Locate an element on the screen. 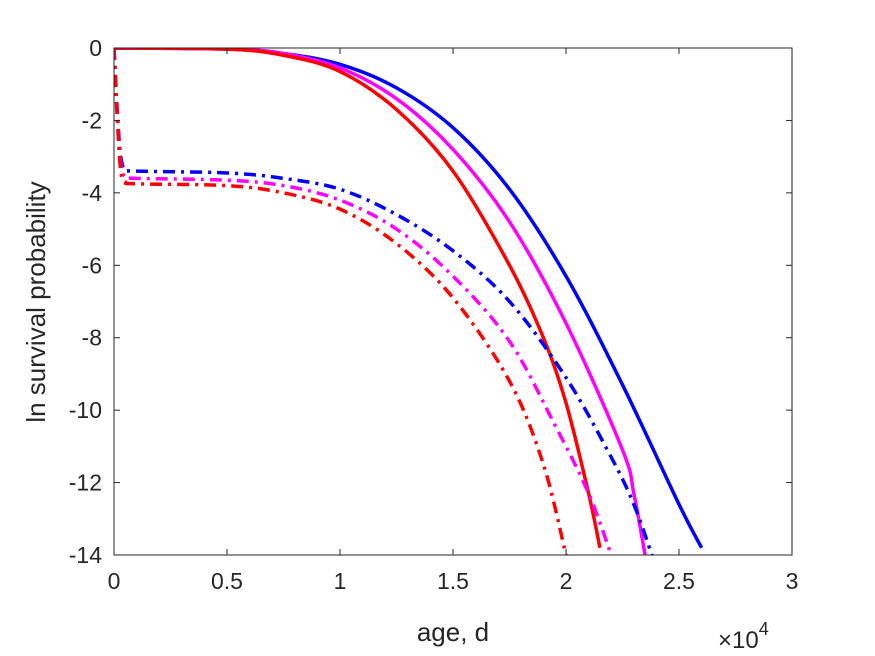 The image size is (875, 656). x-tick-label: 1 is located at coordinates (340, 581).